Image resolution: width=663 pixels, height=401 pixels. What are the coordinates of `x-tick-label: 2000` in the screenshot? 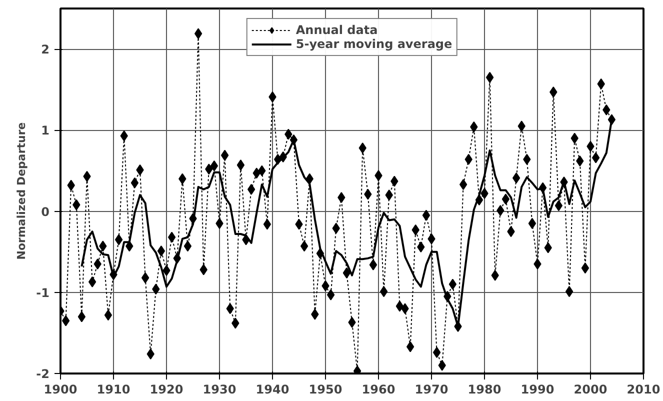 It's located at (591, 389).